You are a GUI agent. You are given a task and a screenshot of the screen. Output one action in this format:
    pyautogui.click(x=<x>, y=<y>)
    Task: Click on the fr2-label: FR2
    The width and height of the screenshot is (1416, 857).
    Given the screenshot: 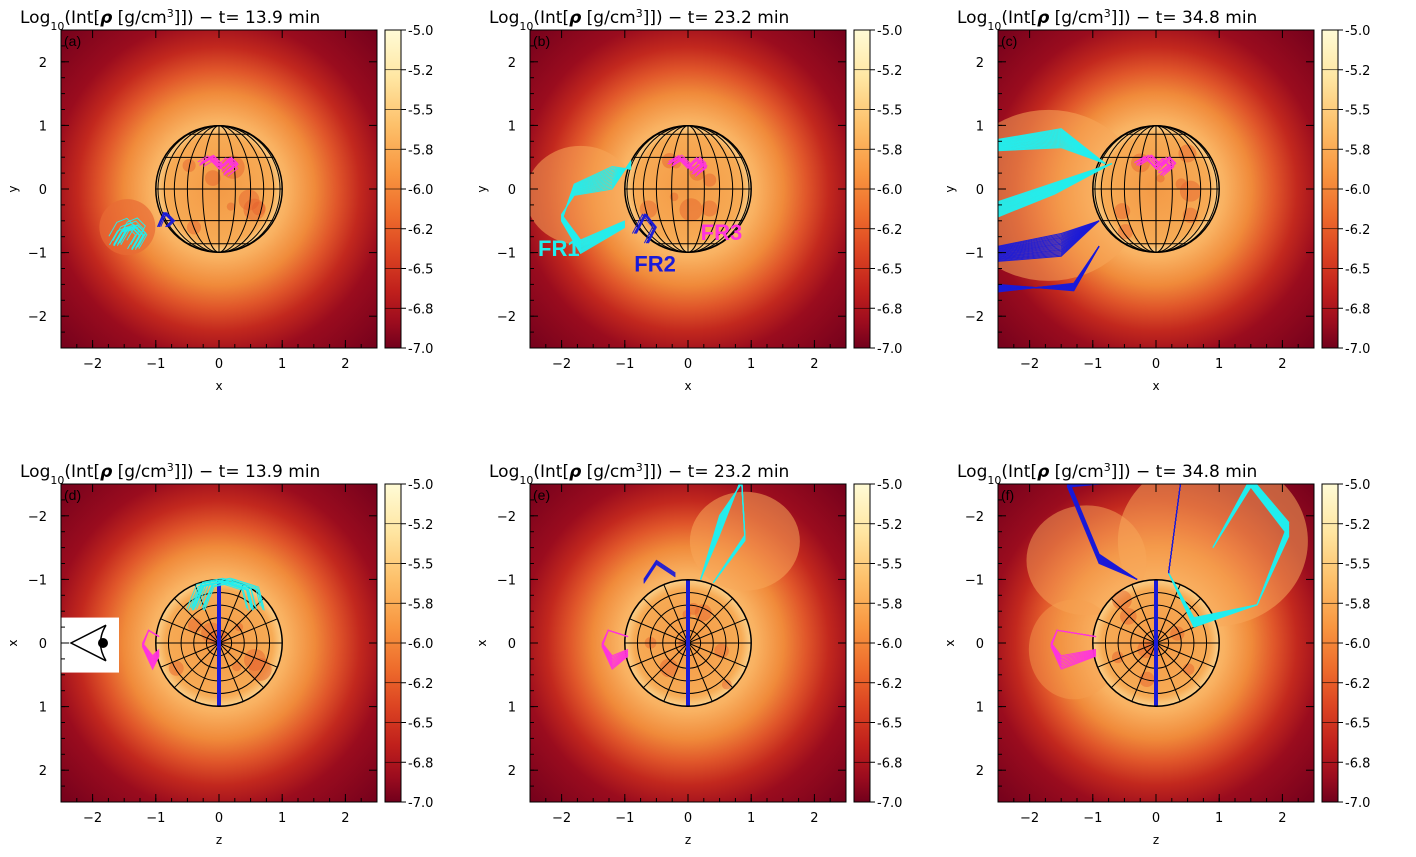 What is the action you would take?
    pyautogui.click(x=655, y=264)
    